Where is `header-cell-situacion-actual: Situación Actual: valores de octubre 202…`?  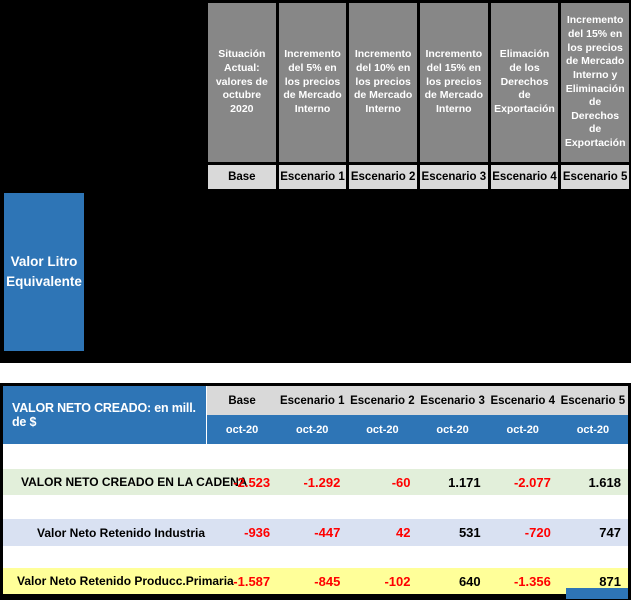
header-cell-situacion-actual: Situación Actual: valores de octubre 202… is located at coordinates (242, 82).